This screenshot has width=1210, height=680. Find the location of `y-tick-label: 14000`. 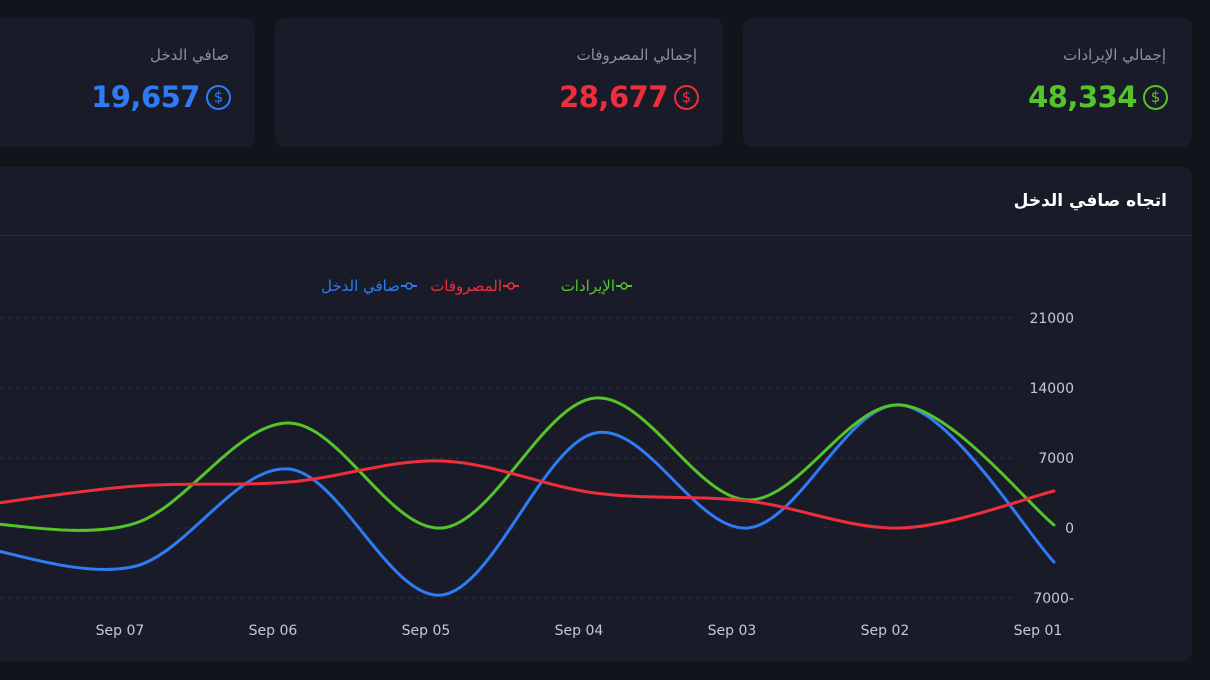

y-tick-label: 14000 is located at coordinates (1051, 389).